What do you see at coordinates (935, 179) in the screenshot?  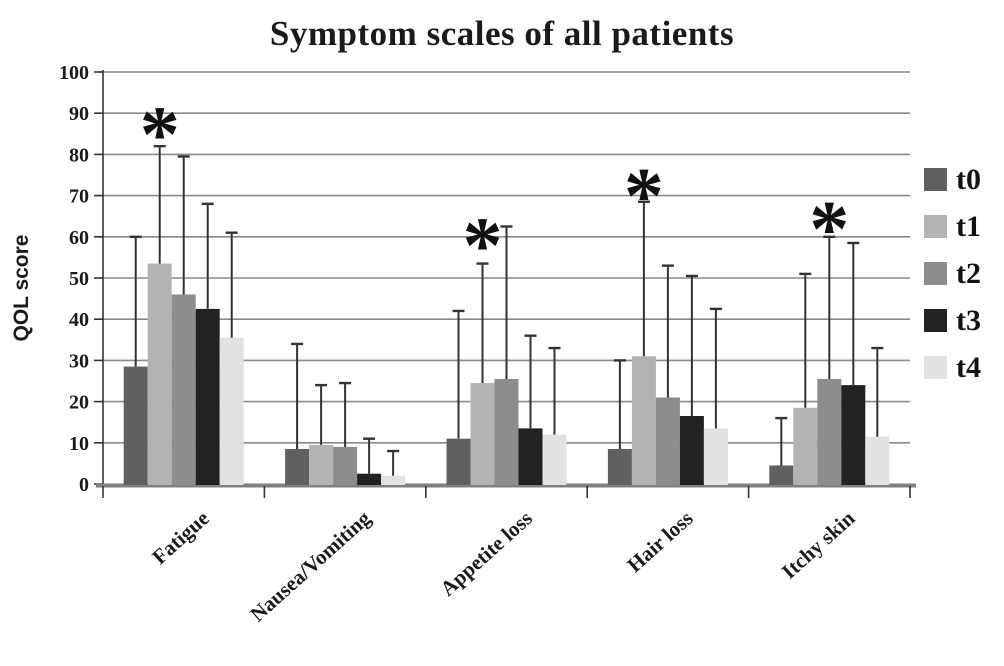 I see `legend-swatch-t0` at bounding box center [935, 179].